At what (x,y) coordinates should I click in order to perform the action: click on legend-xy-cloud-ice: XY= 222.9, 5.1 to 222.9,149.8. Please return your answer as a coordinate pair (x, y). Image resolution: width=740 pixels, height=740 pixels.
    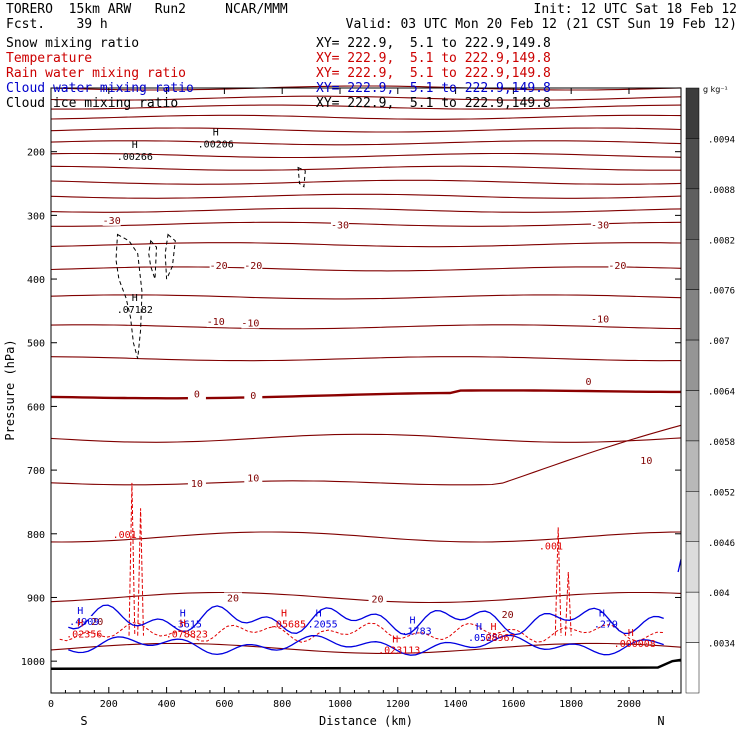
    Looking at the image, I should click on (433, 103).